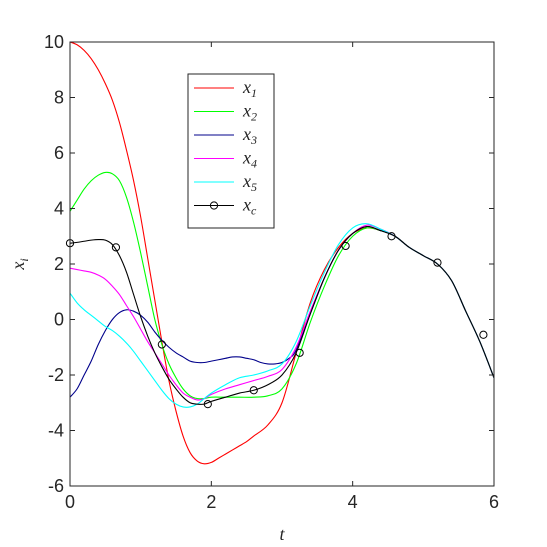 Image resolution: width=547 pixels, height=547 pixels. I want to click on y-tick-label: -4, so click(56, 431).